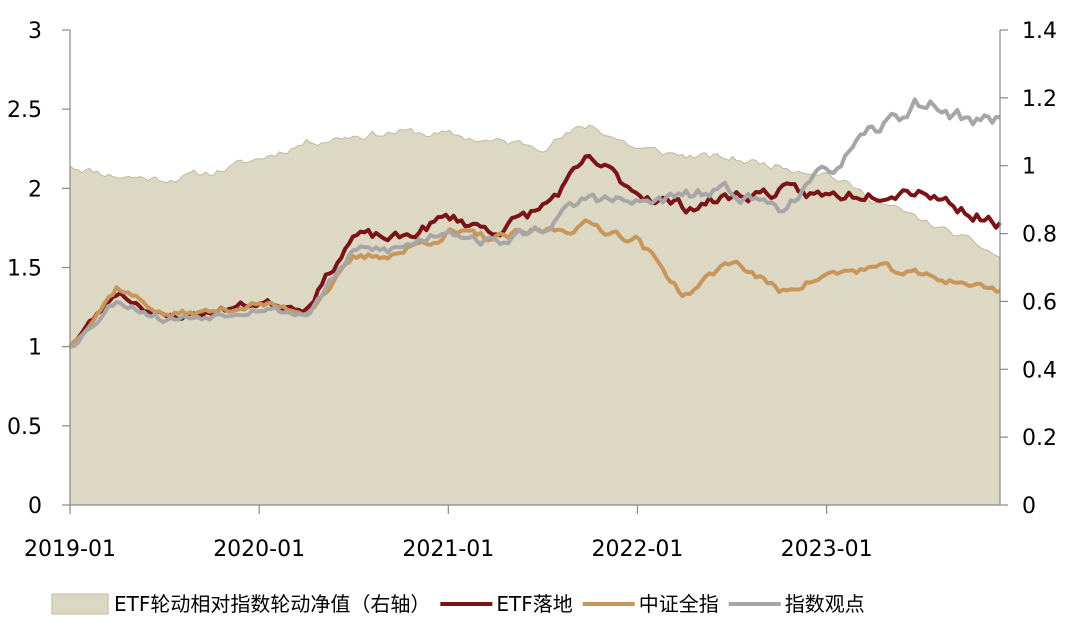  Describe the element at coordinates (70, 549) in the screenshot. I see `x-tick-label: 2019-01` at that location.